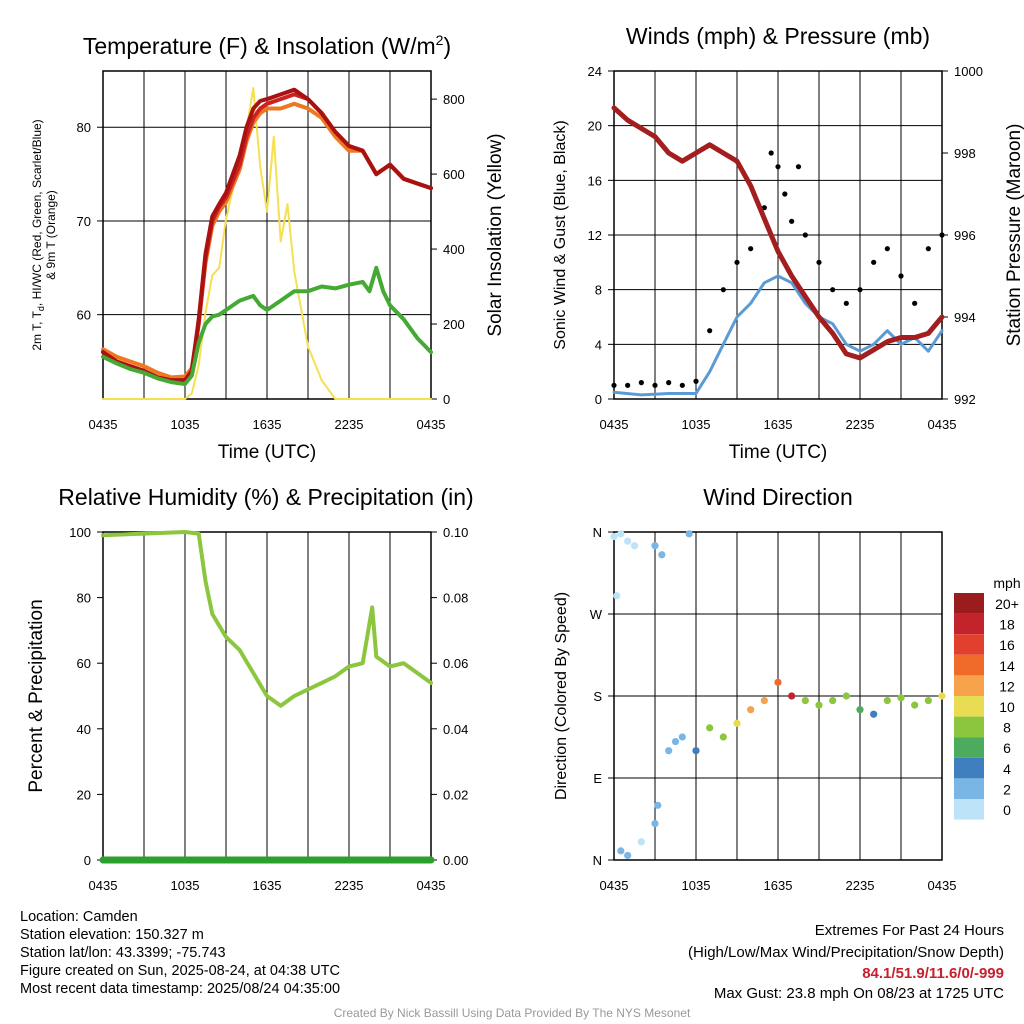 This screenshot has width=1024, height=1024. Describe the element at coordinates (1007, 645) in the screenshot. I see `legend-label: 16` at that location.